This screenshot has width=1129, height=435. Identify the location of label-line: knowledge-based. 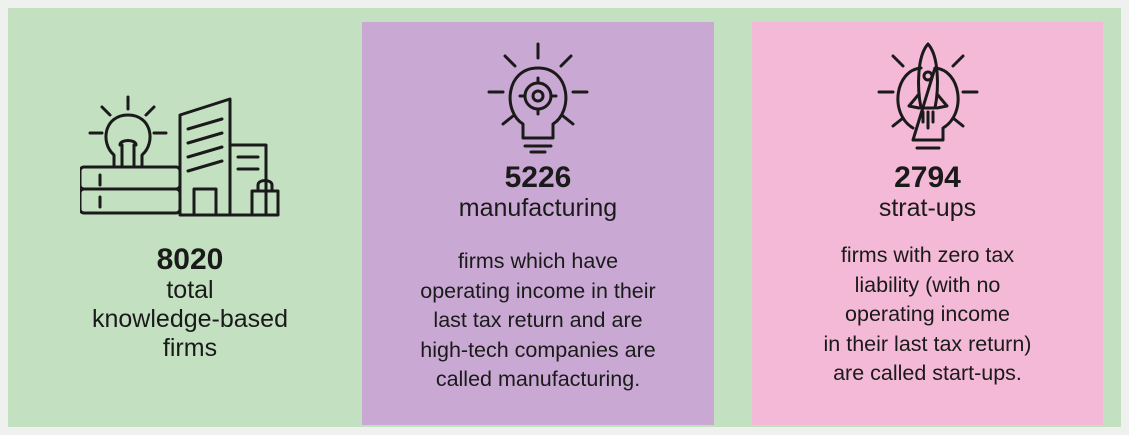
(190, 319).